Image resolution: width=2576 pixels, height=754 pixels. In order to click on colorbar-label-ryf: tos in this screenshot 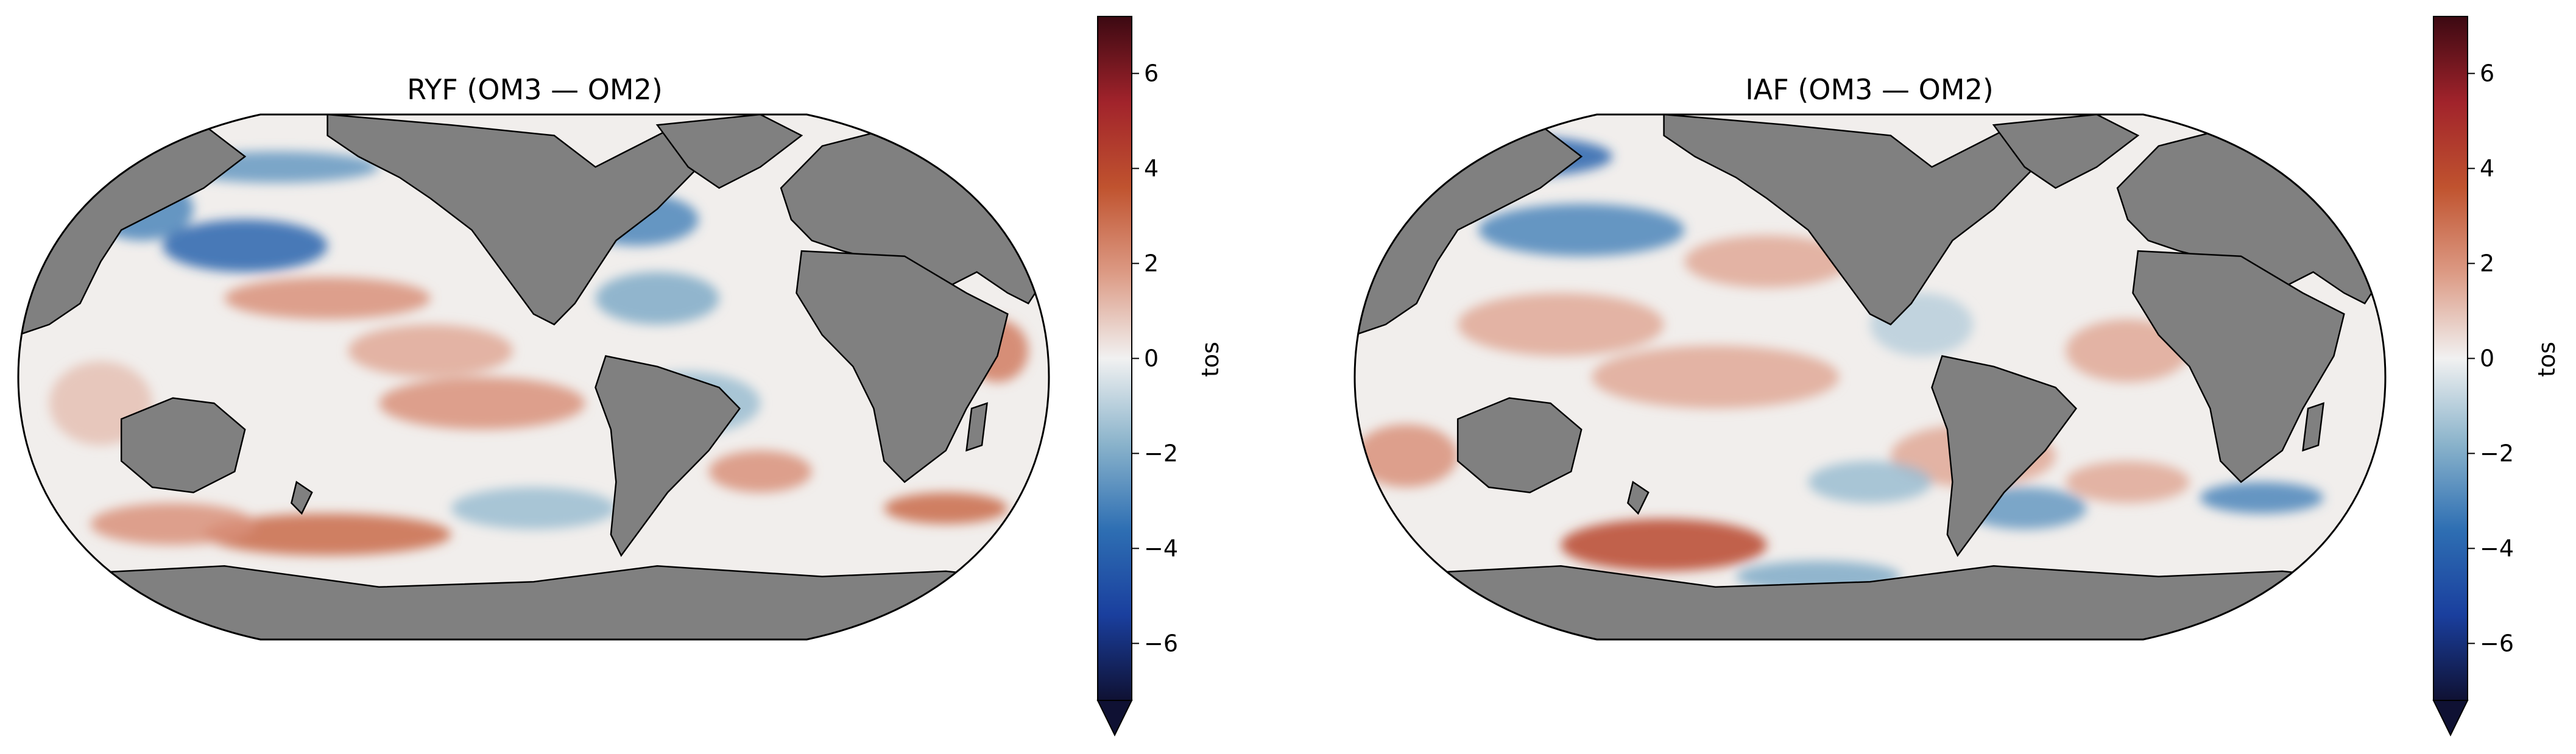, I will do `click(1210, 359)`.